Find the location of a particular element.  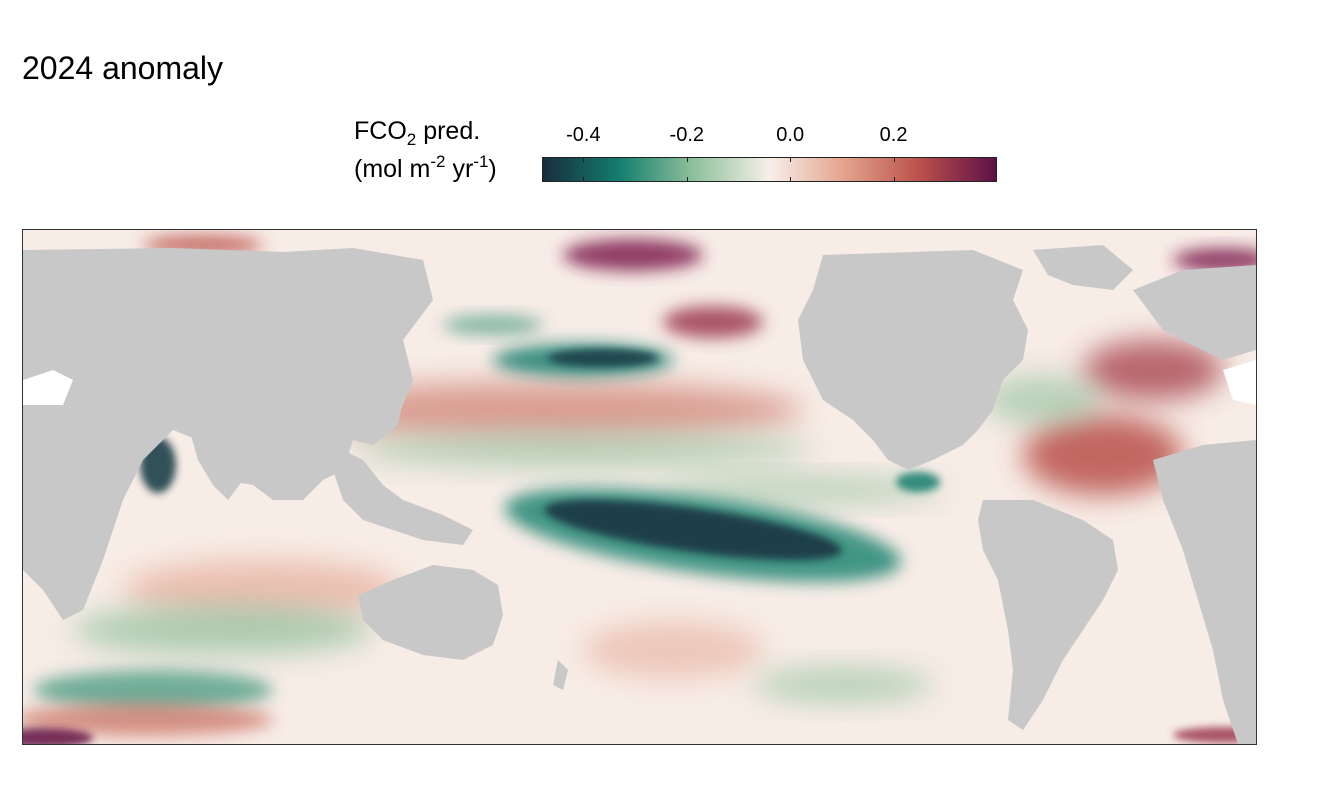

norwegian-red is located at coordinates (1214, 260).